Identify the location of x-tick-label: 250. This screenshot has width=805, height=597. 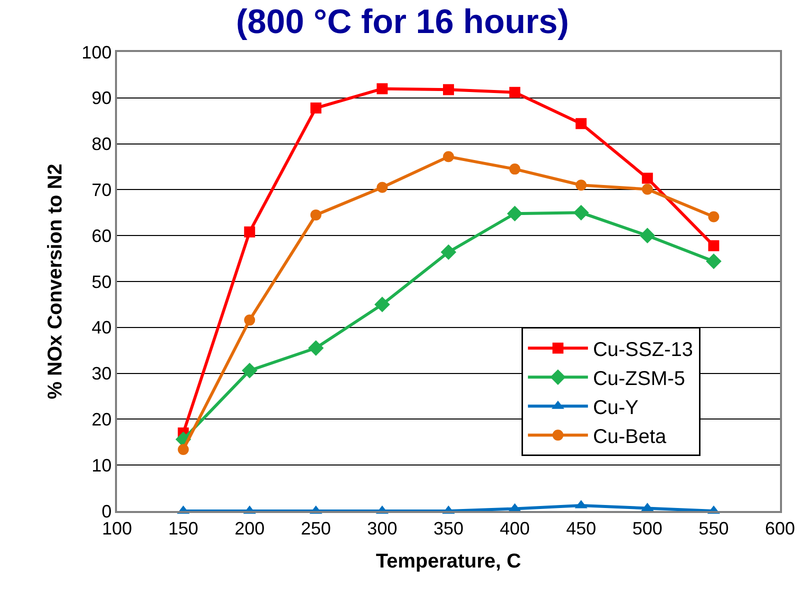
(315, 528).